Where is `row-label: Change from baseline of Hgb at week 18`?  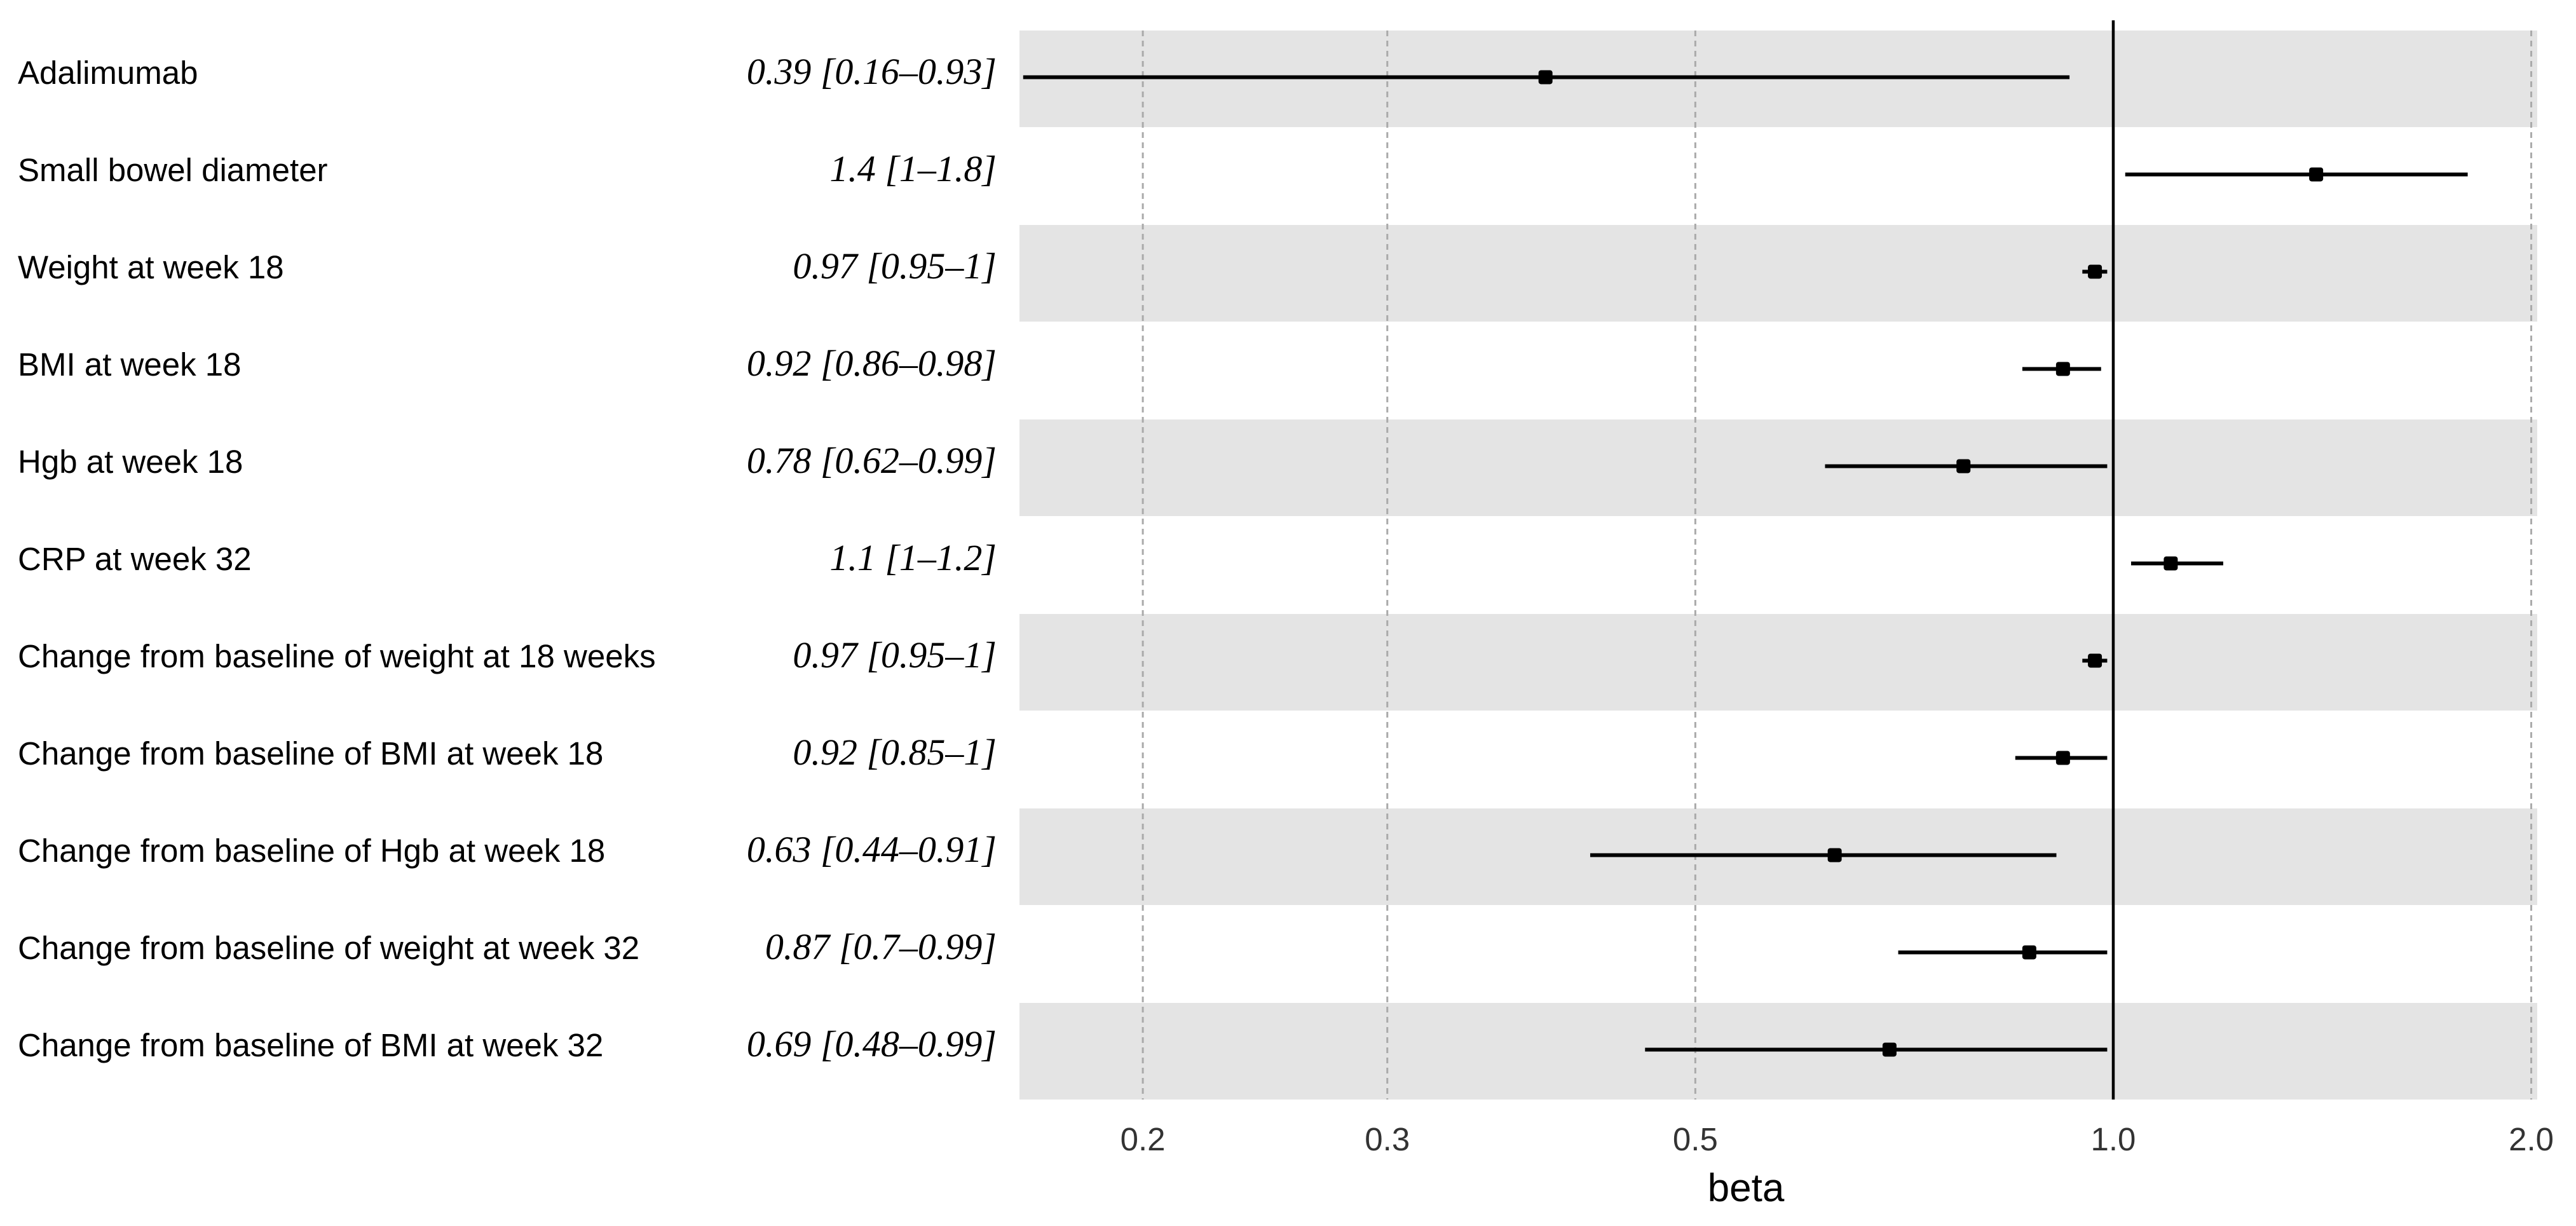 row-label: Change from baseline of Hgb at week 18 is located at coordinates (311, 851).